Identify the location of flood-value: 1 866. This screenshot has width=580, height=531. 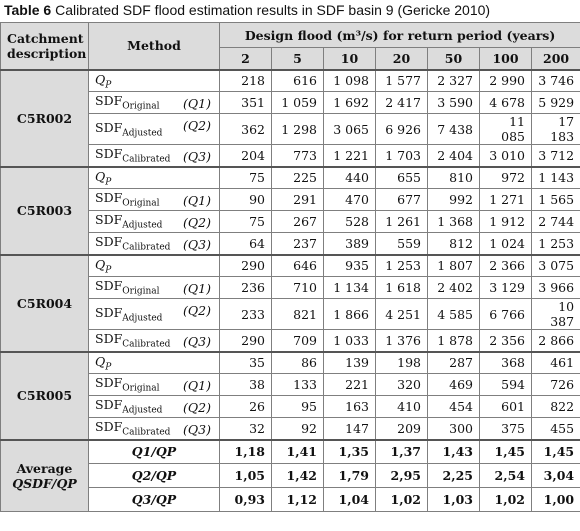
(349, 314).